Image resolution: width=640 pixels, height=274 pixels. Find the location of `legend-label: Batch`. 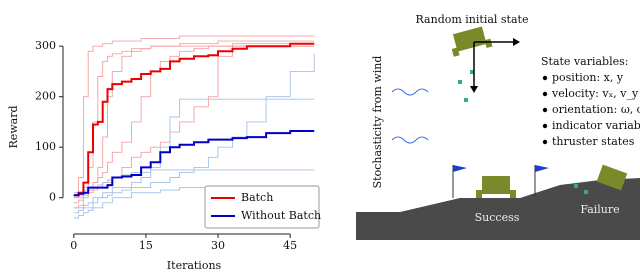

legend-label: Batch is located at coordinates (257, 197).